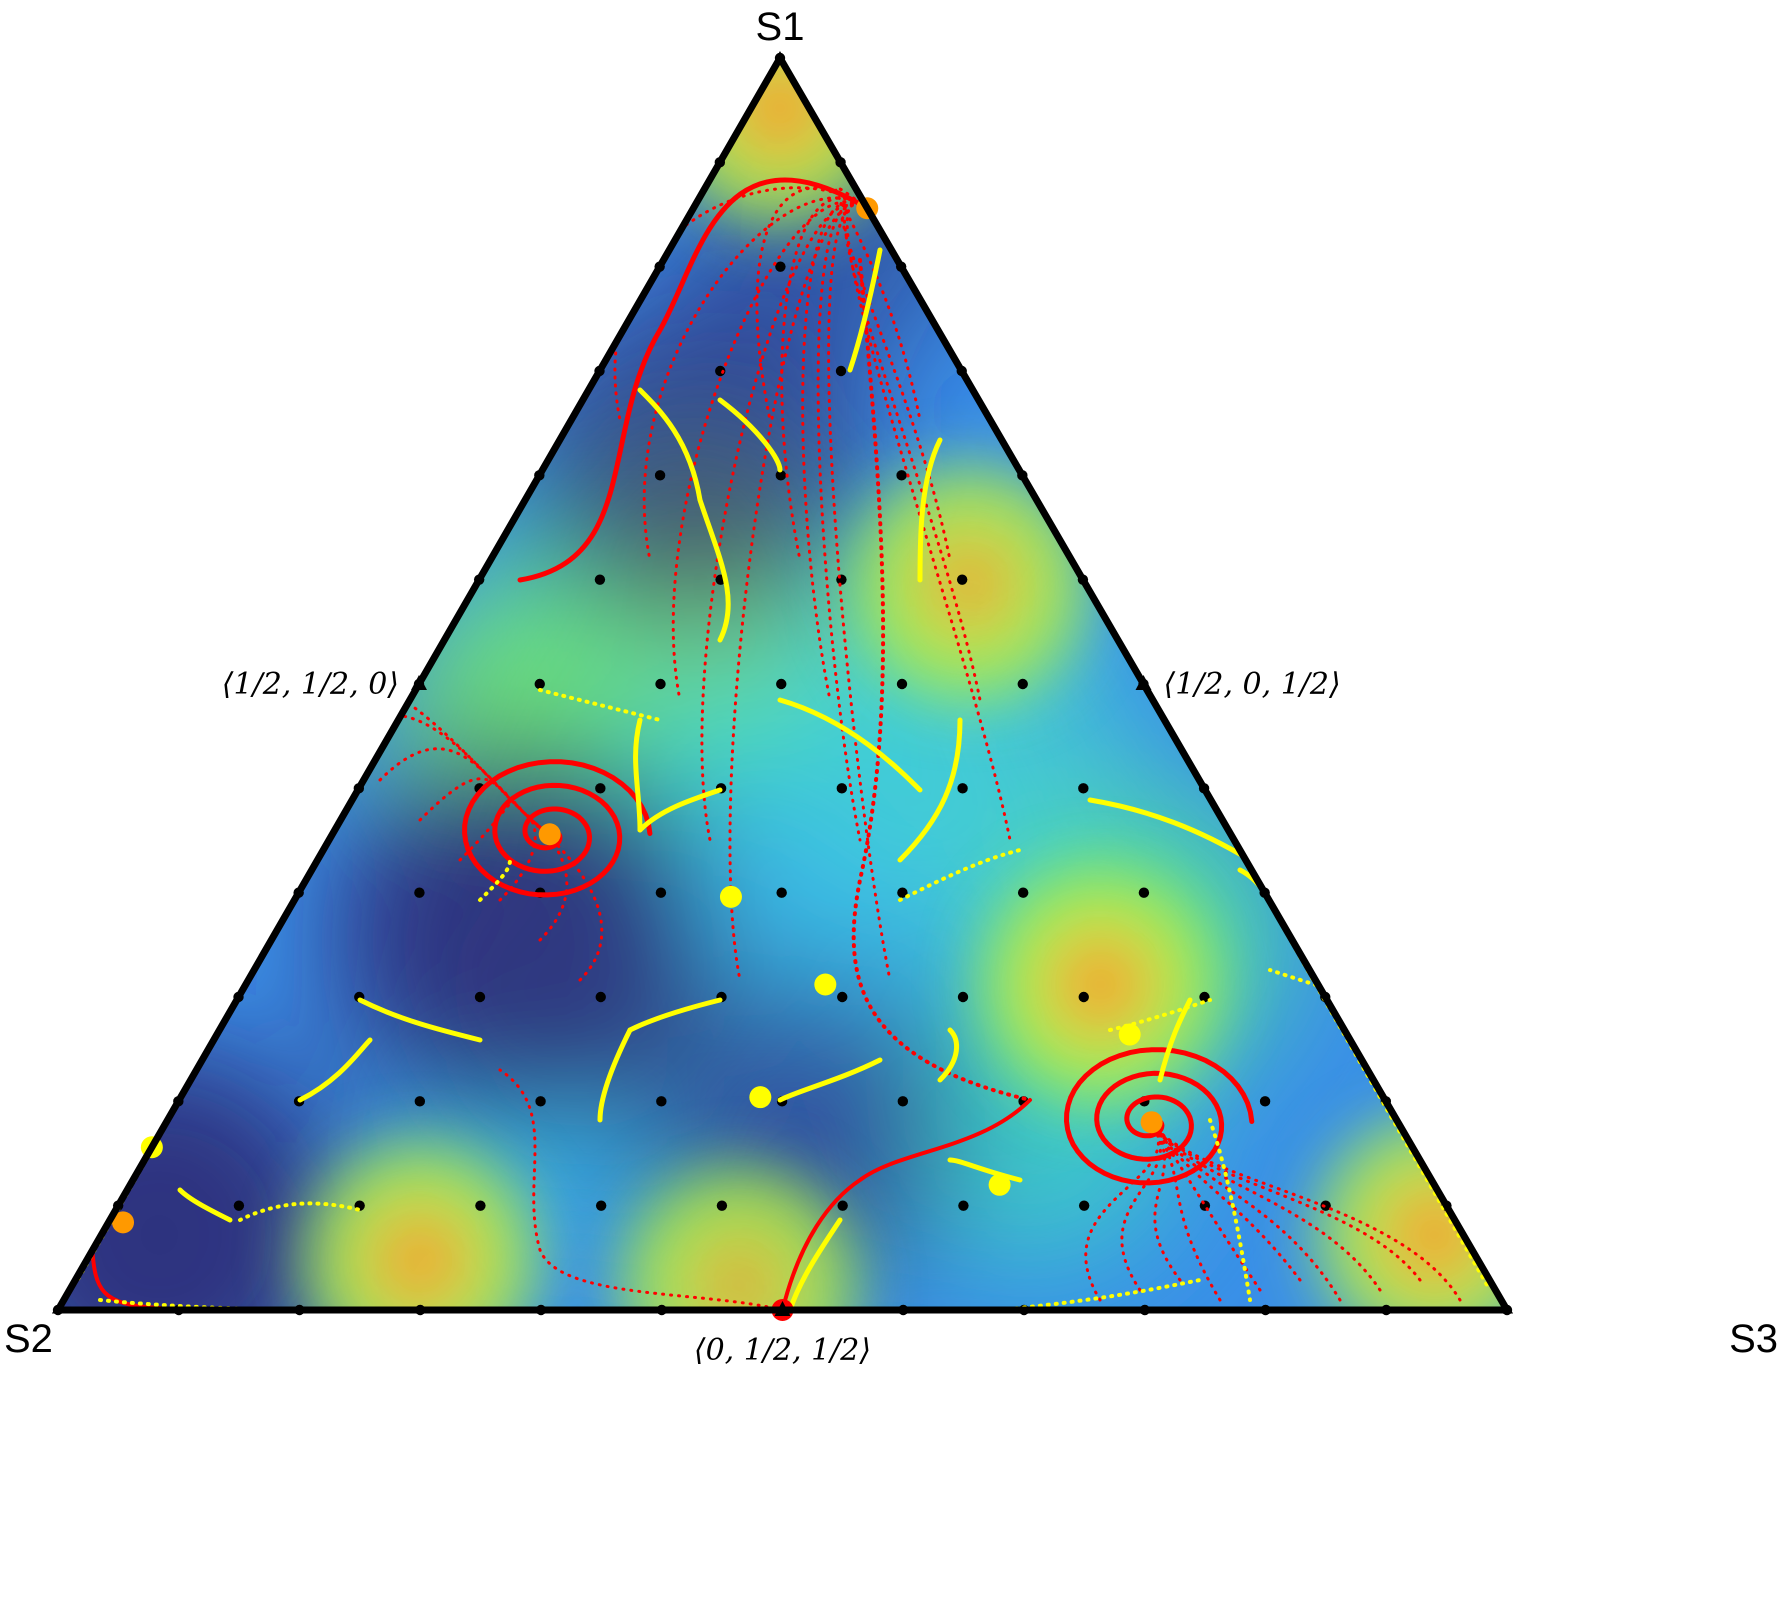 This screenshot has width=1782, height=1598. I want to click on heatmap-coldspot, so click(520, 934).